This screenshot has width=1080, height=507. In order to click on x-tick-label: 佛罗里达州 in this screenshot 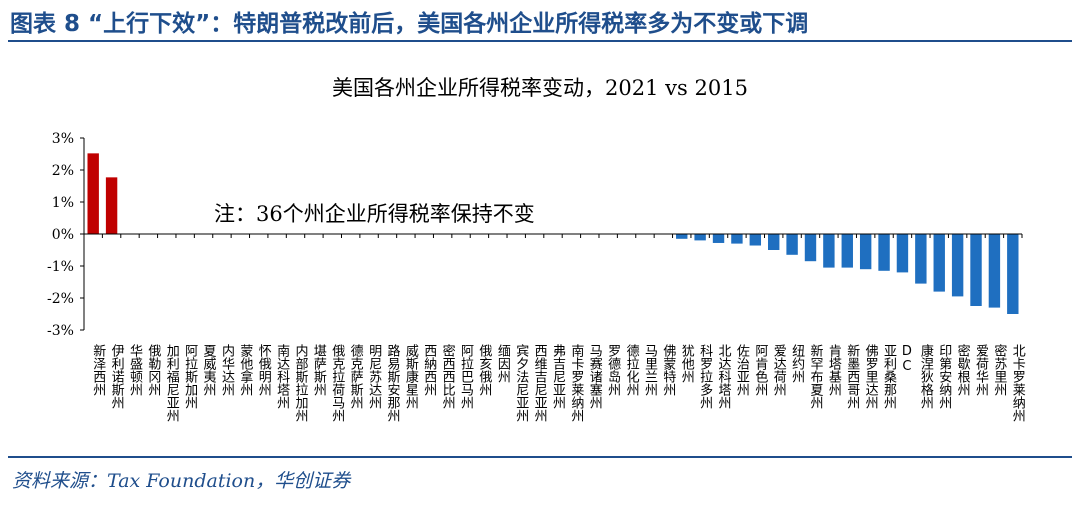, I will do `click(871, 376)`.